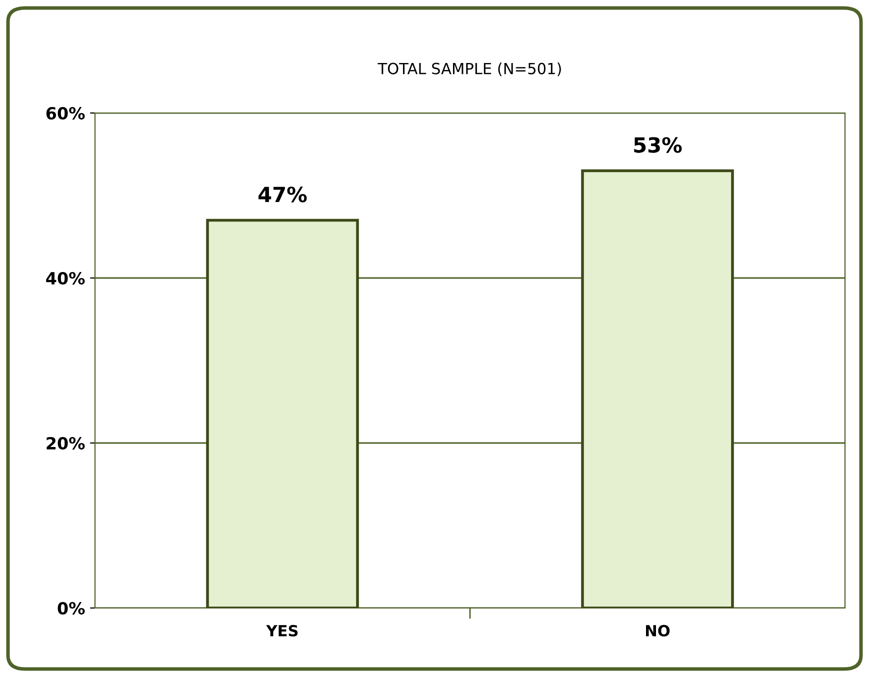 The image size is (869, 677). What do you see at coordinates (282, 630) in the screenshot?
I see `x-tick-label: YES` at bounding box center [282, 630].